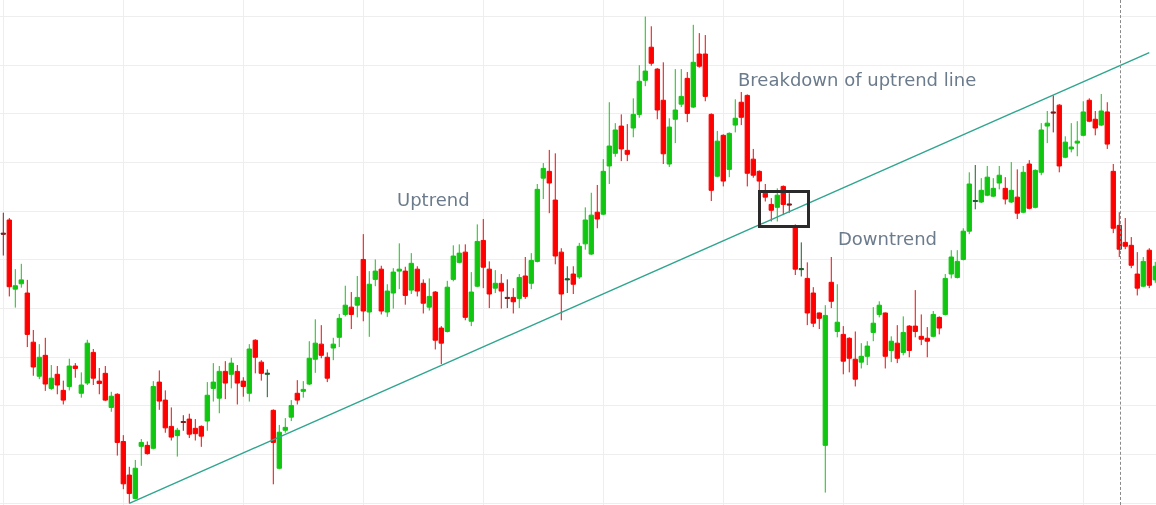 Image resolution: width=1156 pixels, height=505 pixels. I want to click on annotation: Uptrend, so click(433, 199).